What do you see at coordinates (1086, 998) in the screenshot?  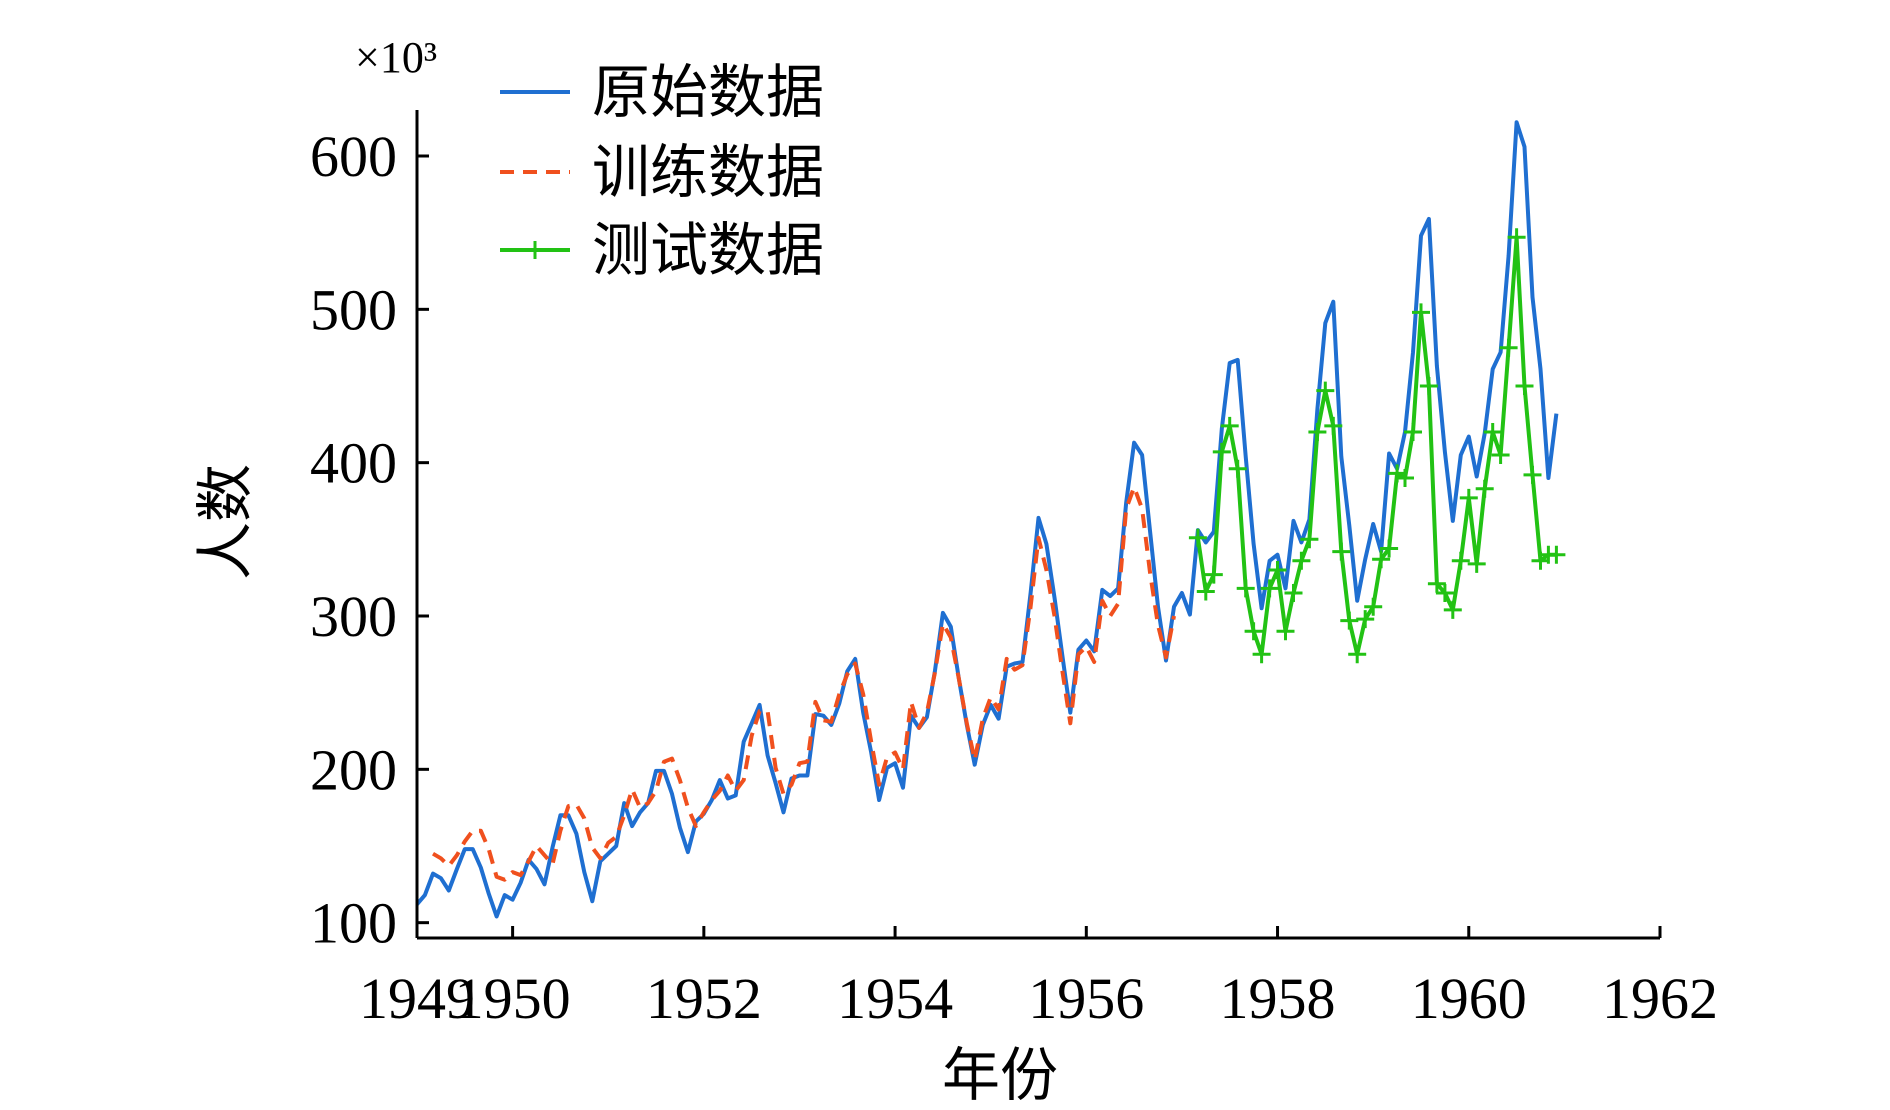 I see `x-tick-label: 1956` at bounding box center [1086, 998].